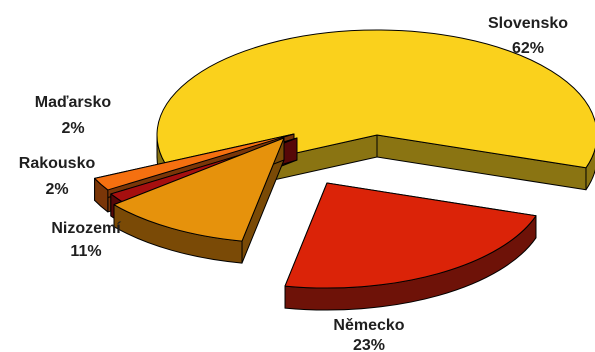 The height and width of the screenshot is (352, 595). Describe the element at coordinates (57, 163) in the screenshot. I see `label-rakousko-name: Rakousko` at that location.